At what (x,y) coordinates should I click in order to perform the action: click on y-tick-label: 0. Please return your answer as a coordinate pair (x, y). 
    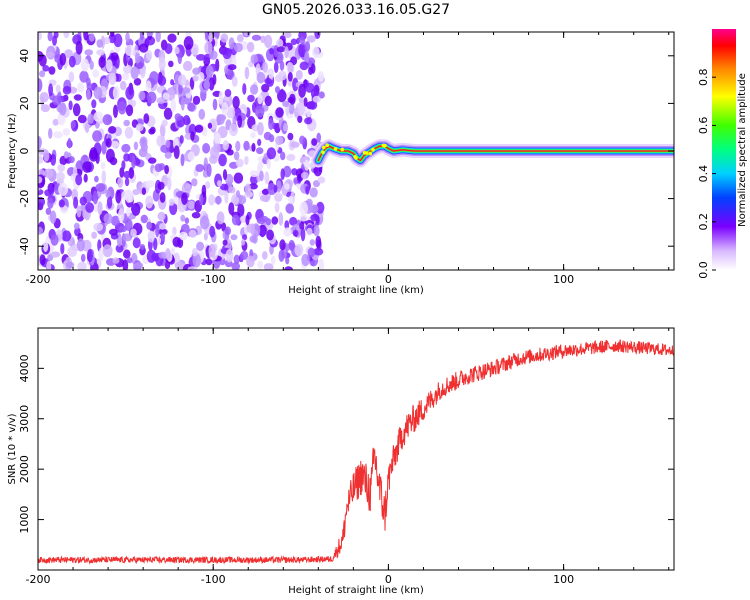
    Looking at the image, I should click on (24, 151).